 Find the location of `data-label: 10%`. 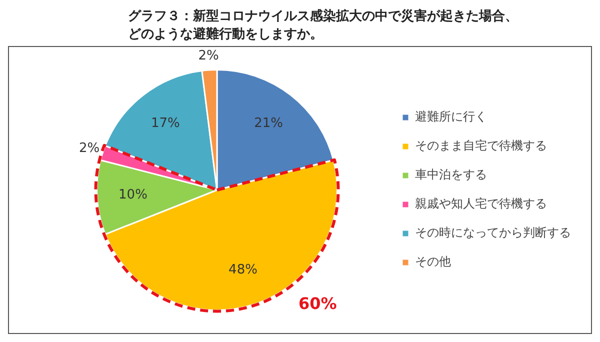

data-label: 10% is located at coordinates (133, 195).